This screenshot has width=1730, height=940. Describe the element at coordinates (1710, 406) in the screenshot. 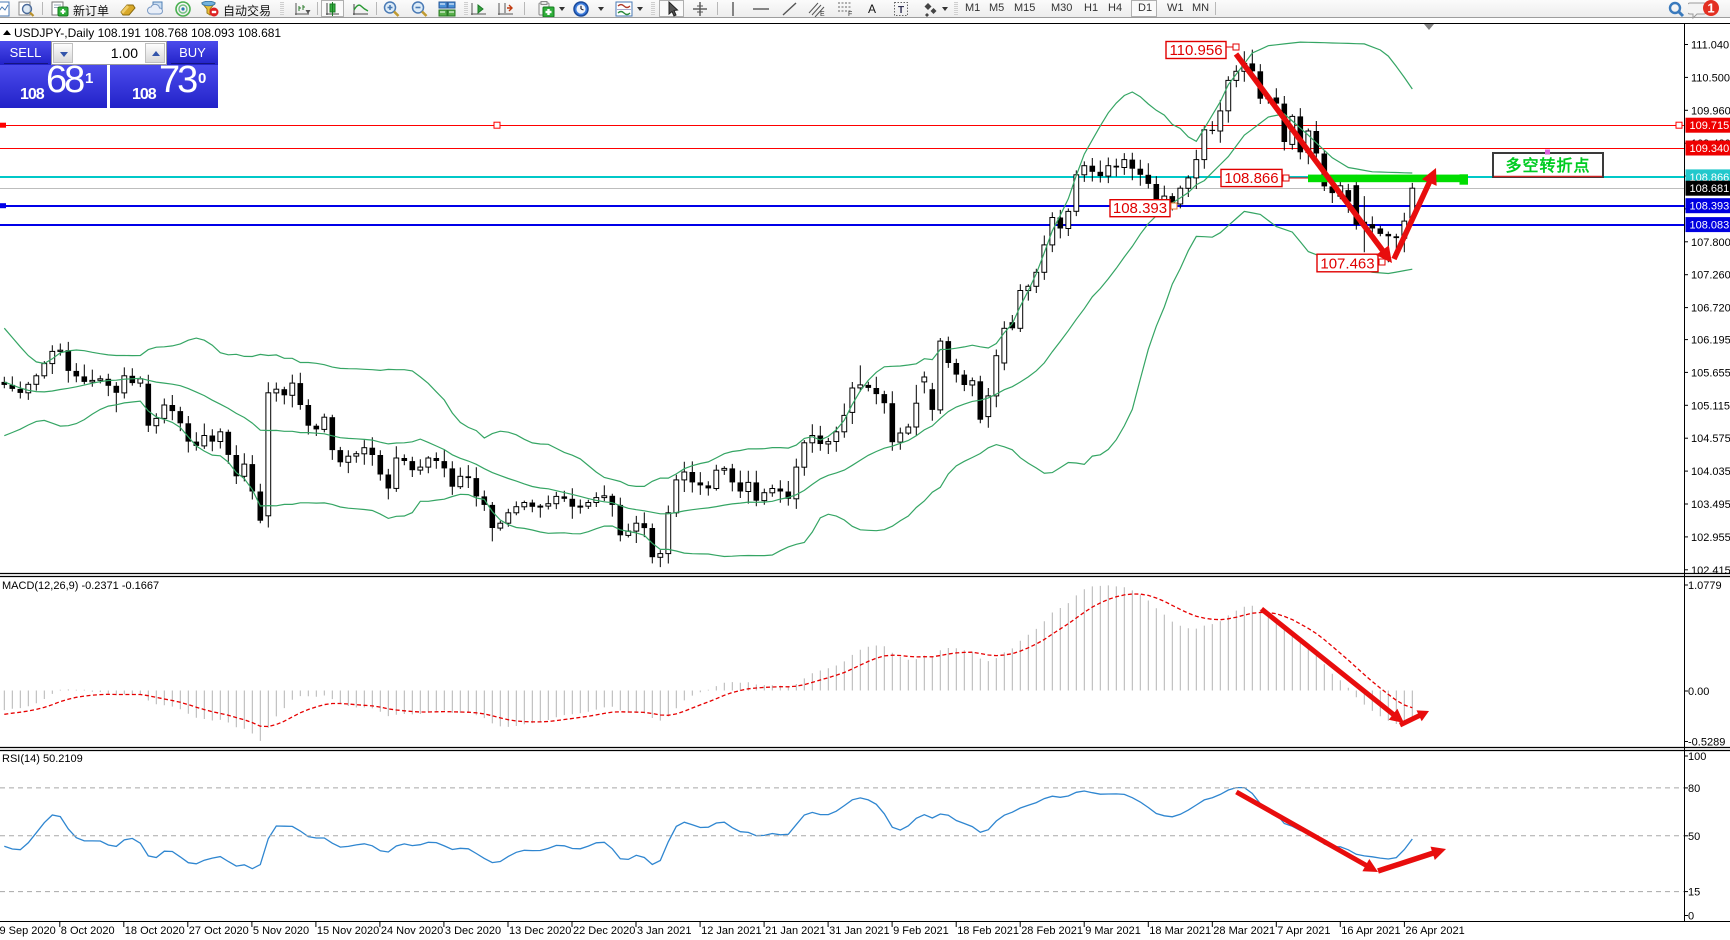

I see `svg-text: 105.115` at that location.